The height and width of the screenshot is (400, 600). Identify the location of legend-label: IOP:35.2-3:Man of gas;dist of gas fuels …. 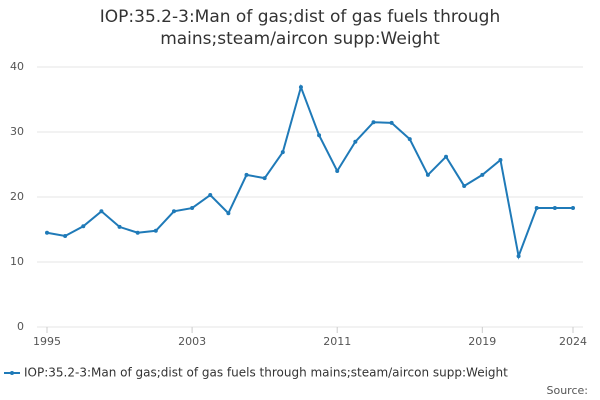
(266, 373).